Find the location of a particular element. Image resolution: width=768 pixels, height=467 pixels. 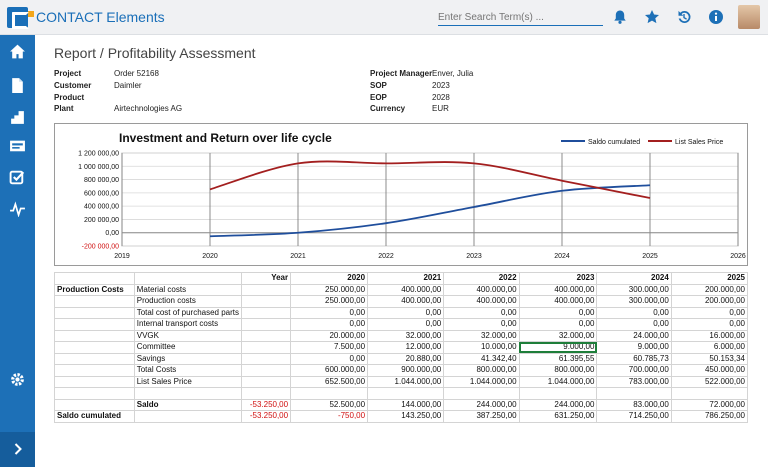

document-icon is located at coordinates (17, 85).